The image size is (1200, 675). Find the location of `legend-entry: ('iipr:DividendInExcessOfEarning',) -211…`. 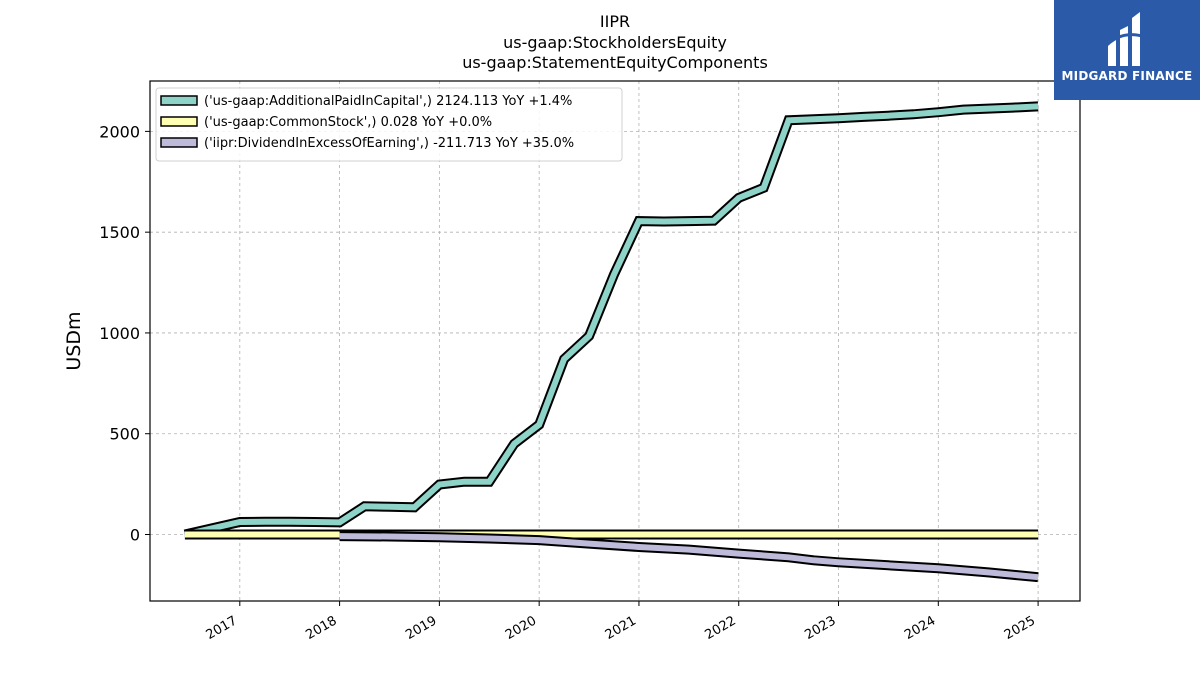

legend-entry: ('iipr:DividendInExcessOfEarning',) -211… is located at coordinates (389, 143).